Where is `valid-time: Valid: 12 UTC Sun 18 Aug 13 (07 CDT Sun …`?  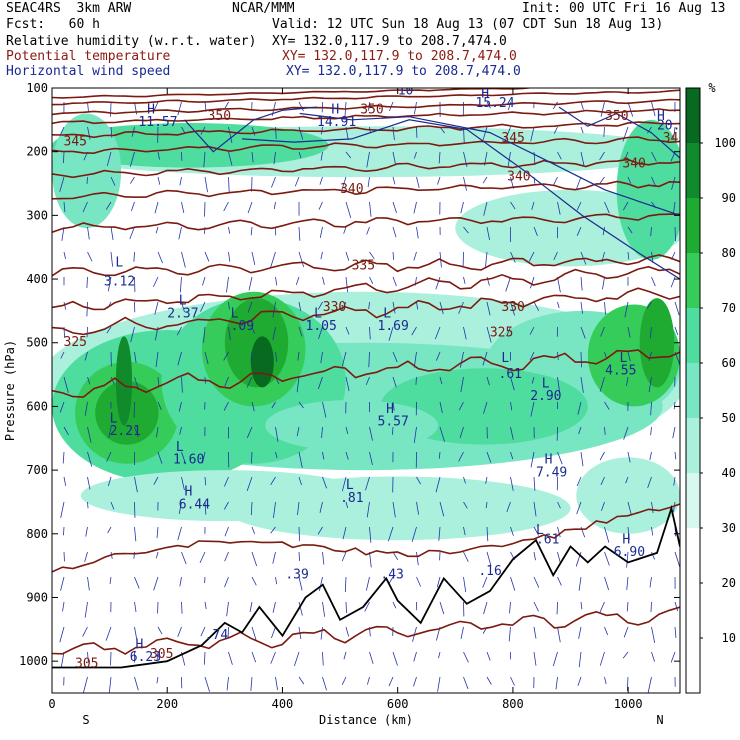
valid-time: Valid: 12 UTC Sun 18 Aug 13 (07 CDT Sun … is located at coordinates (468, 24).